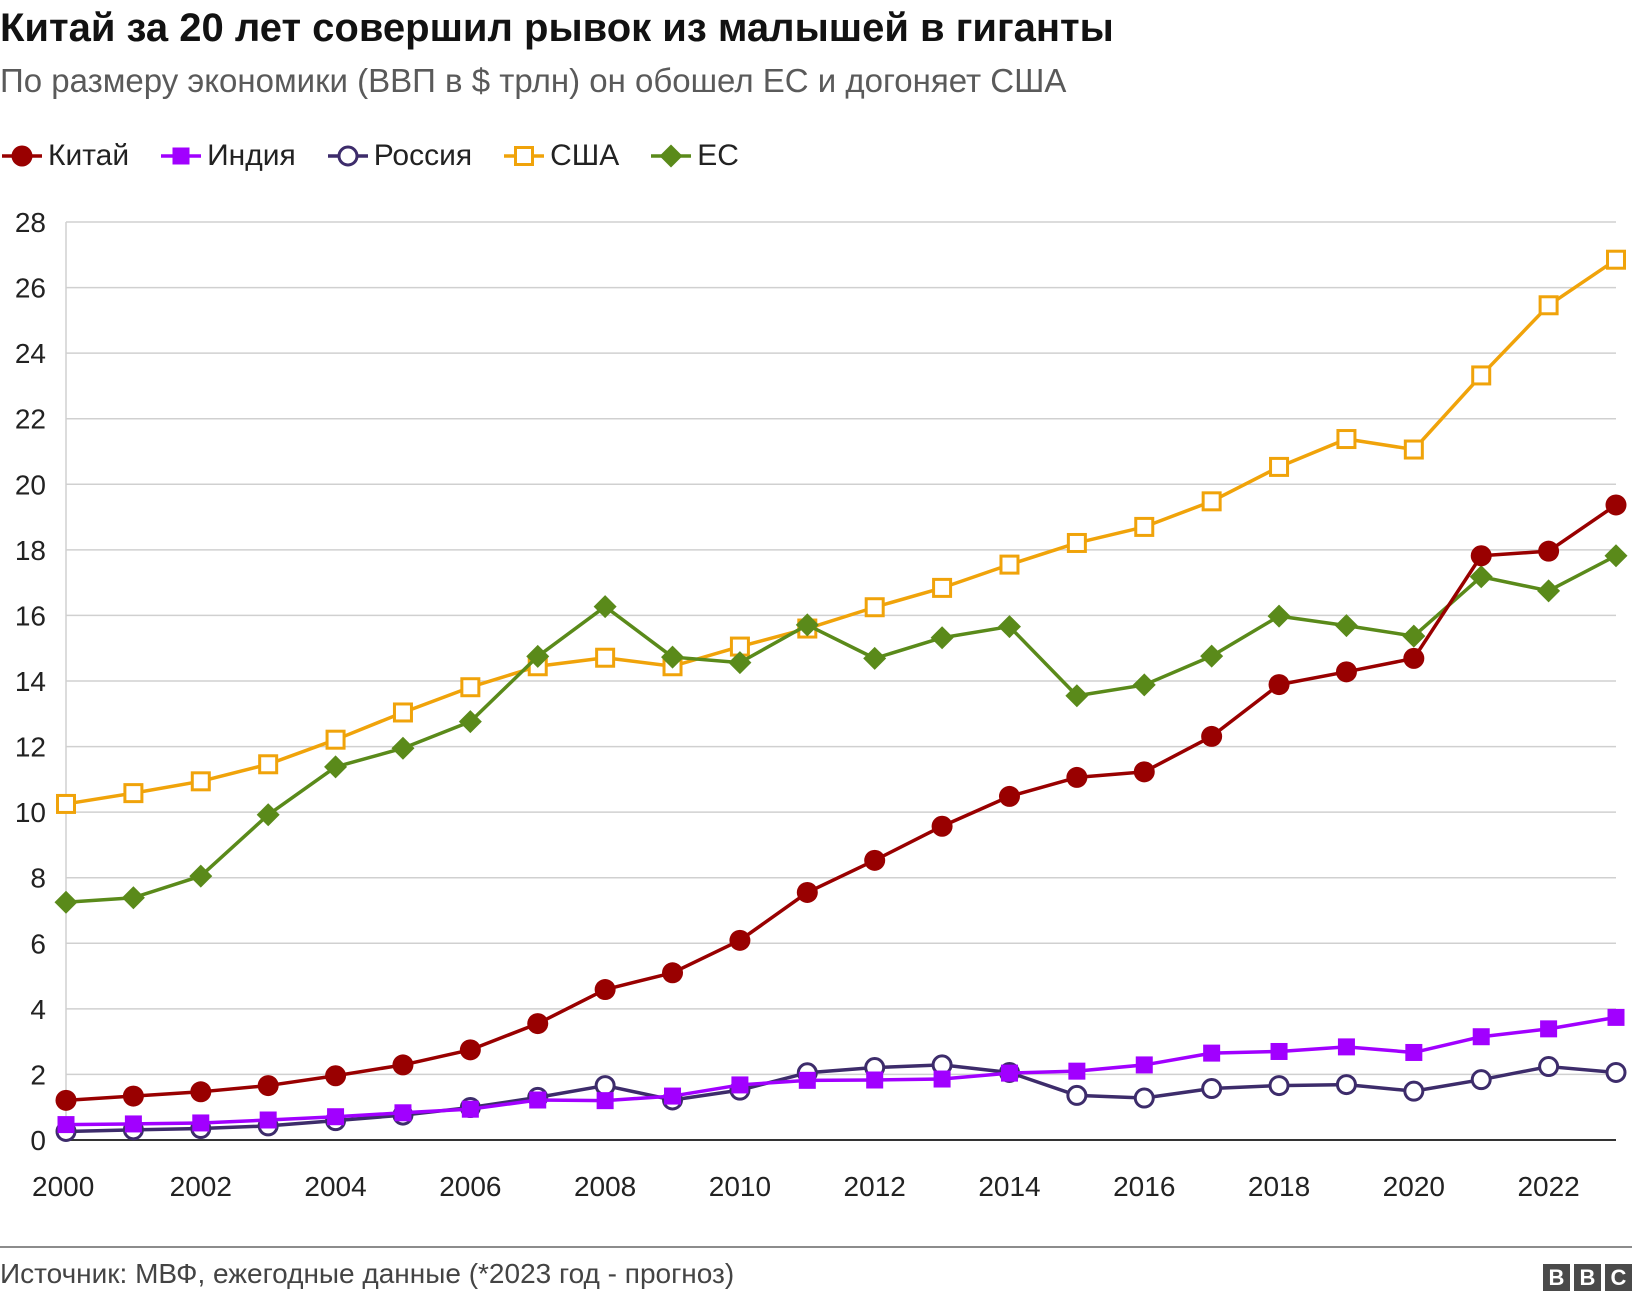  I want to click on legend-label: Китай, so click(89, 155).